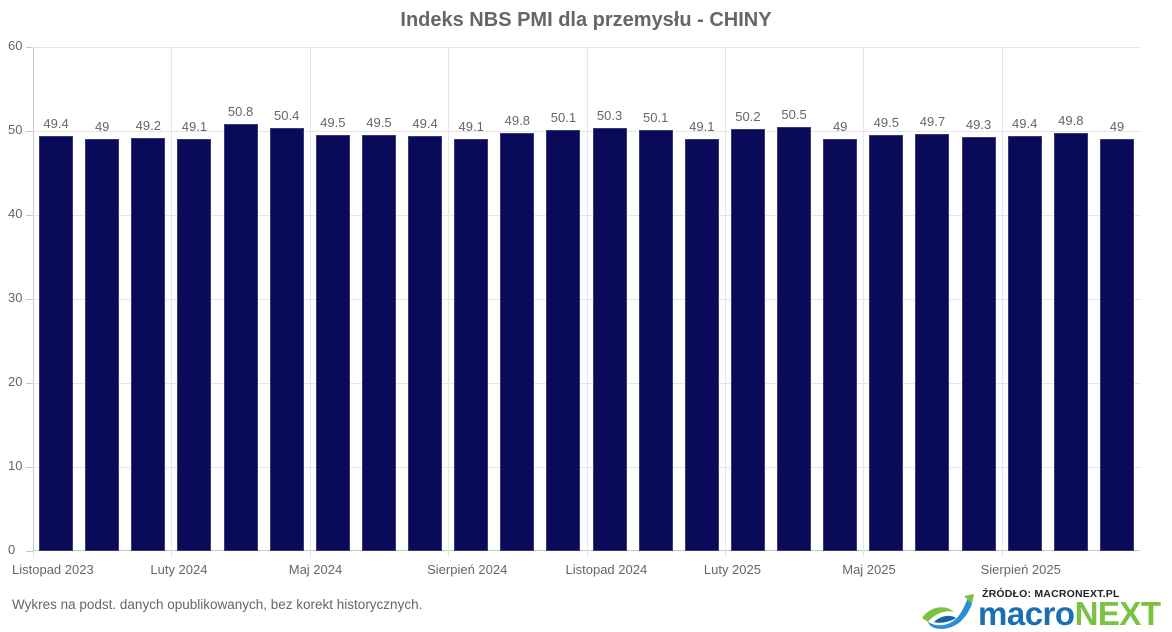 The image size is (1172, 632). I want to click on y-tick-label: 0, so click(12, 549).